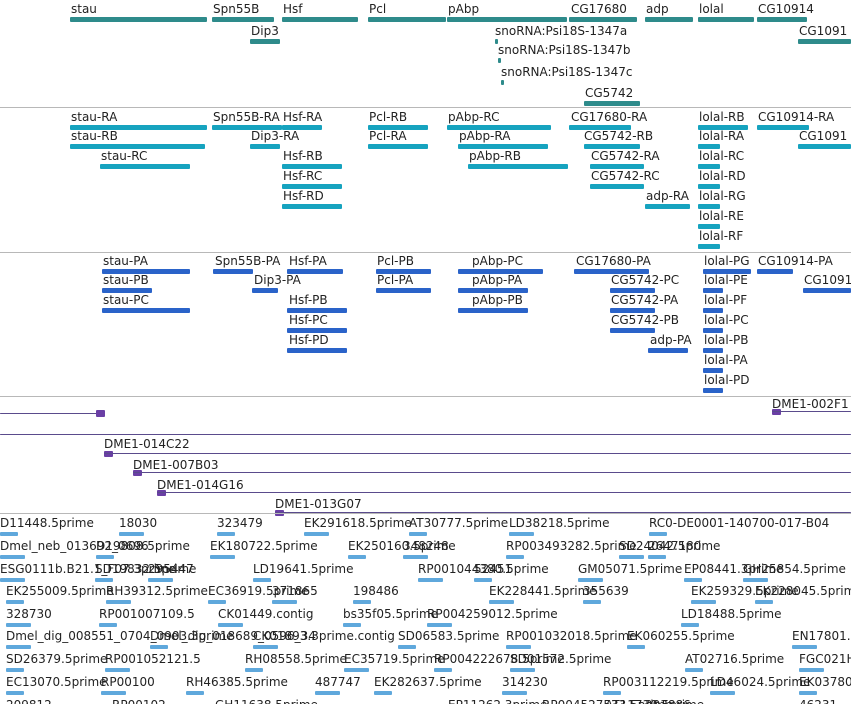 The width and height of the screenshot is (851, 704). What do you see at coordinates (722, 176) in the screenshot?
I see `transcript-label-lolal-rd: lolal-RD` at bounding box center [722, 176].